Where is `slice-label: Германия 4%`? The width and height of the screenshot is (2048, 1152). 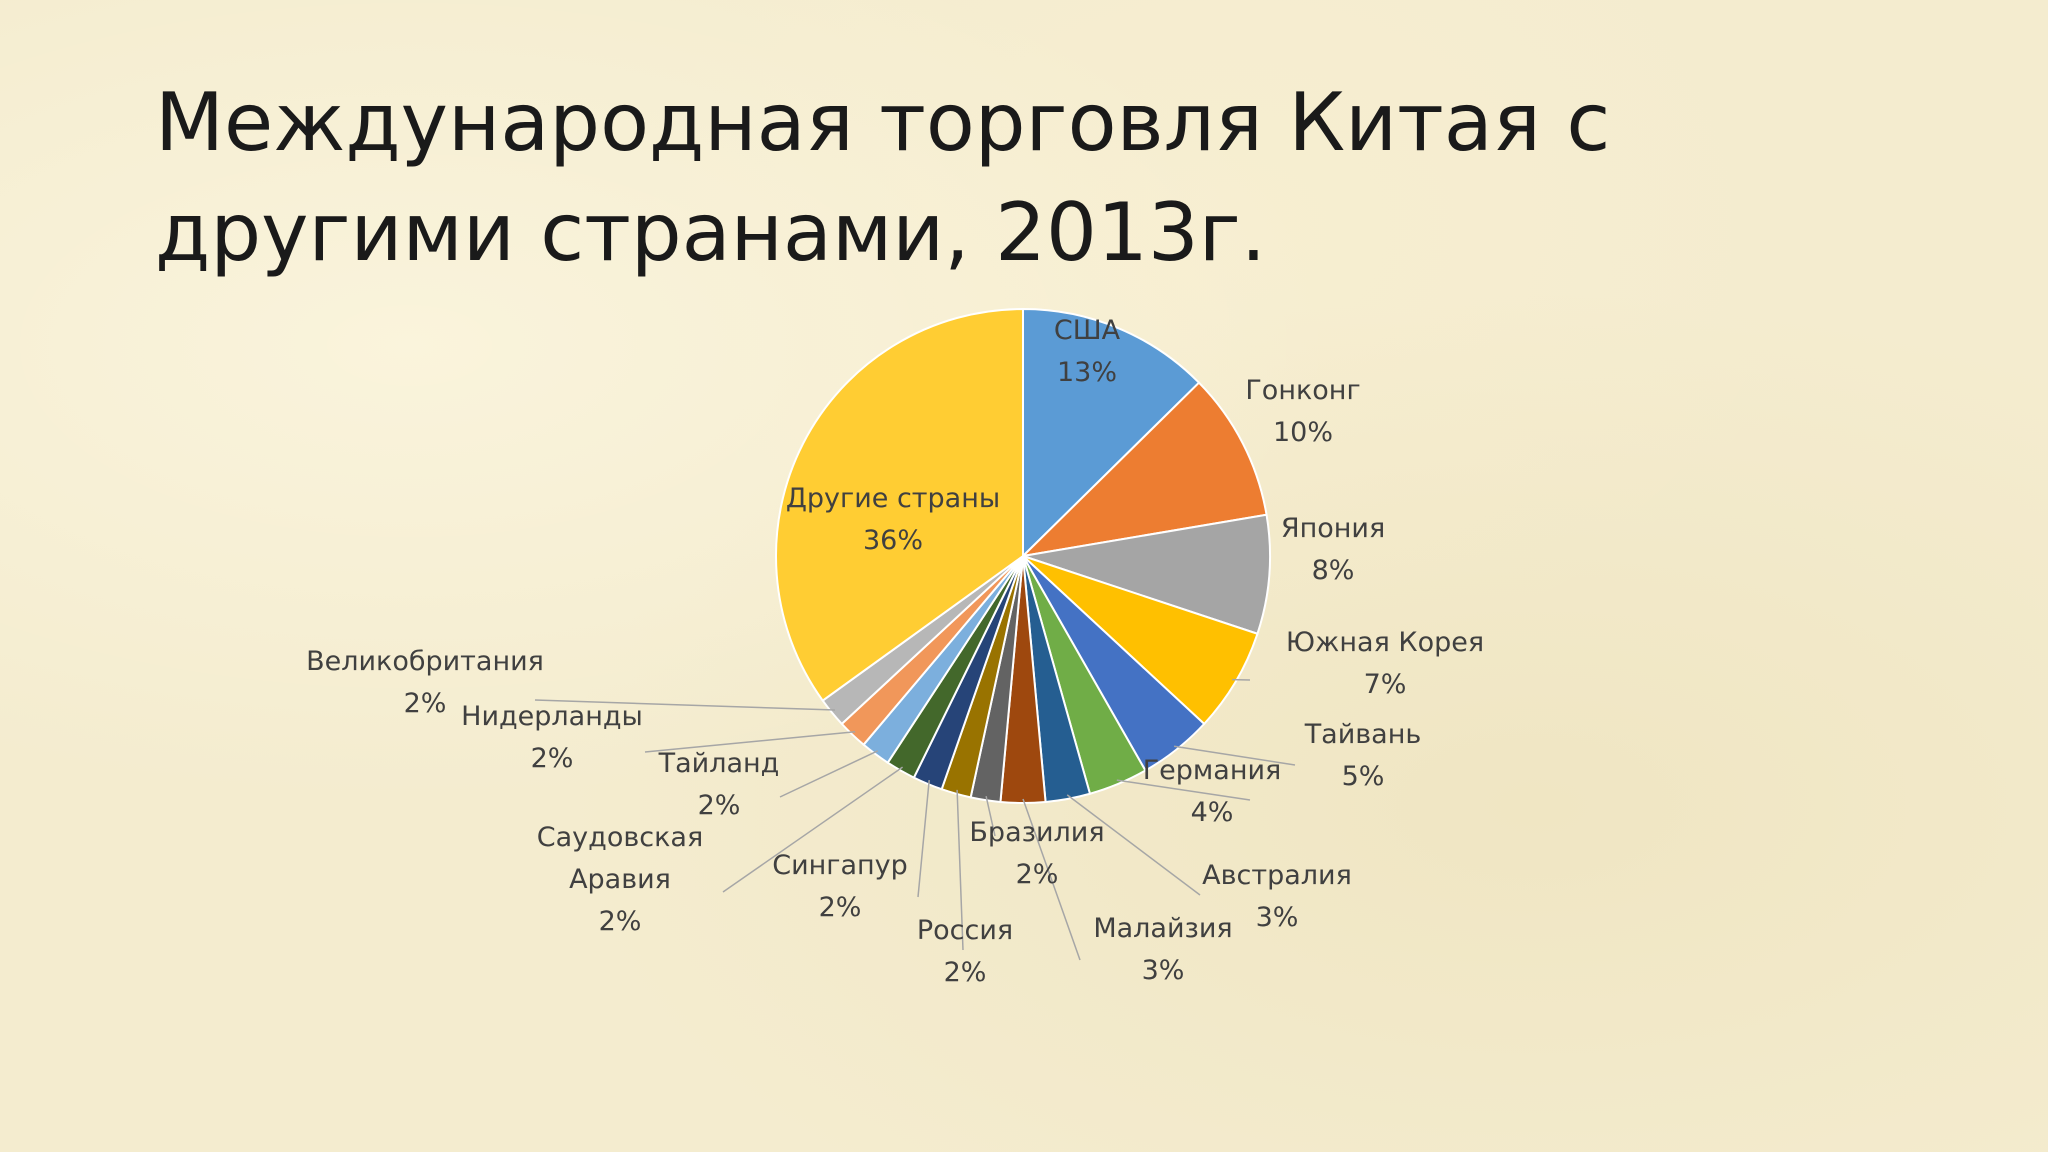
slice-label: Германия 4% is located at coordinates (1212, 791).